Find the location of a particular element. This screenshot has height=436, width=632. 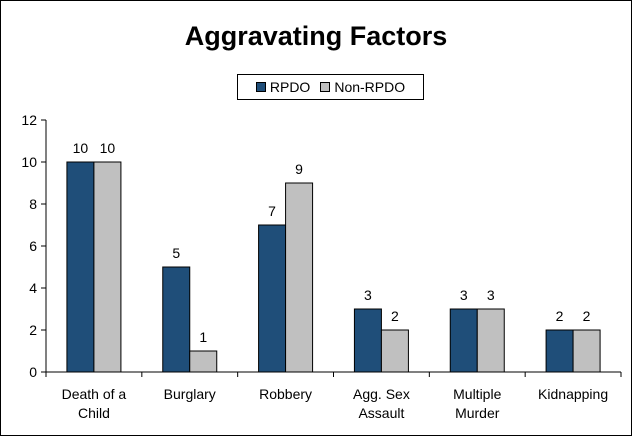

x-category-label: Multiple is located at coordinates (477, 394).